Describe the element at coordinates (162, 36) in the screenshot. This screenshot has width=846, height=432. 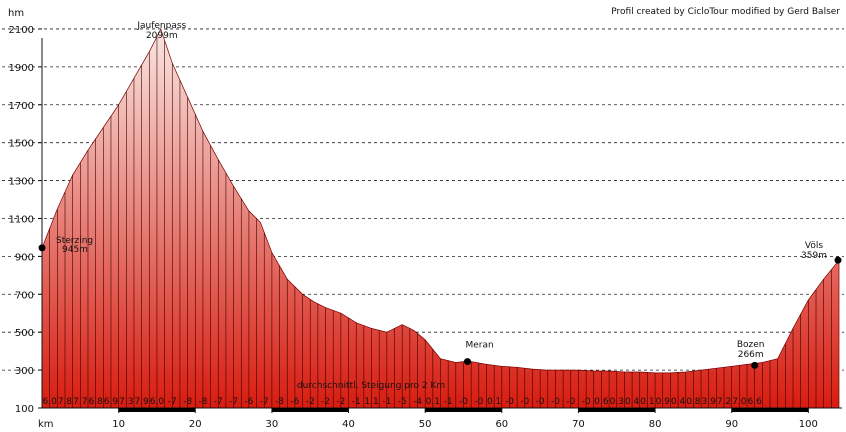
I see `peak-elevation-label: 2099m` at that location.